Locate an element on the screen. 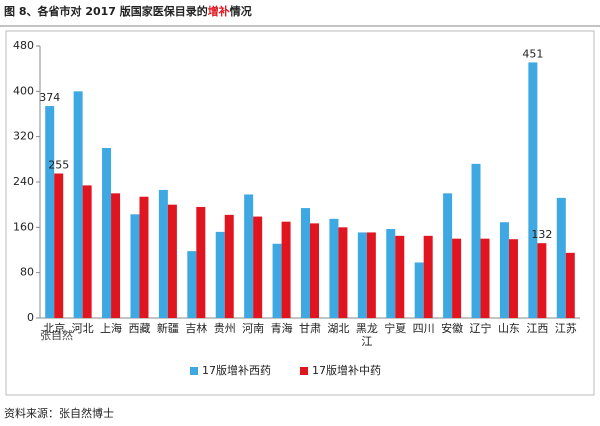  x-tick-label: 西藏 is located at coordinates (139, 328).